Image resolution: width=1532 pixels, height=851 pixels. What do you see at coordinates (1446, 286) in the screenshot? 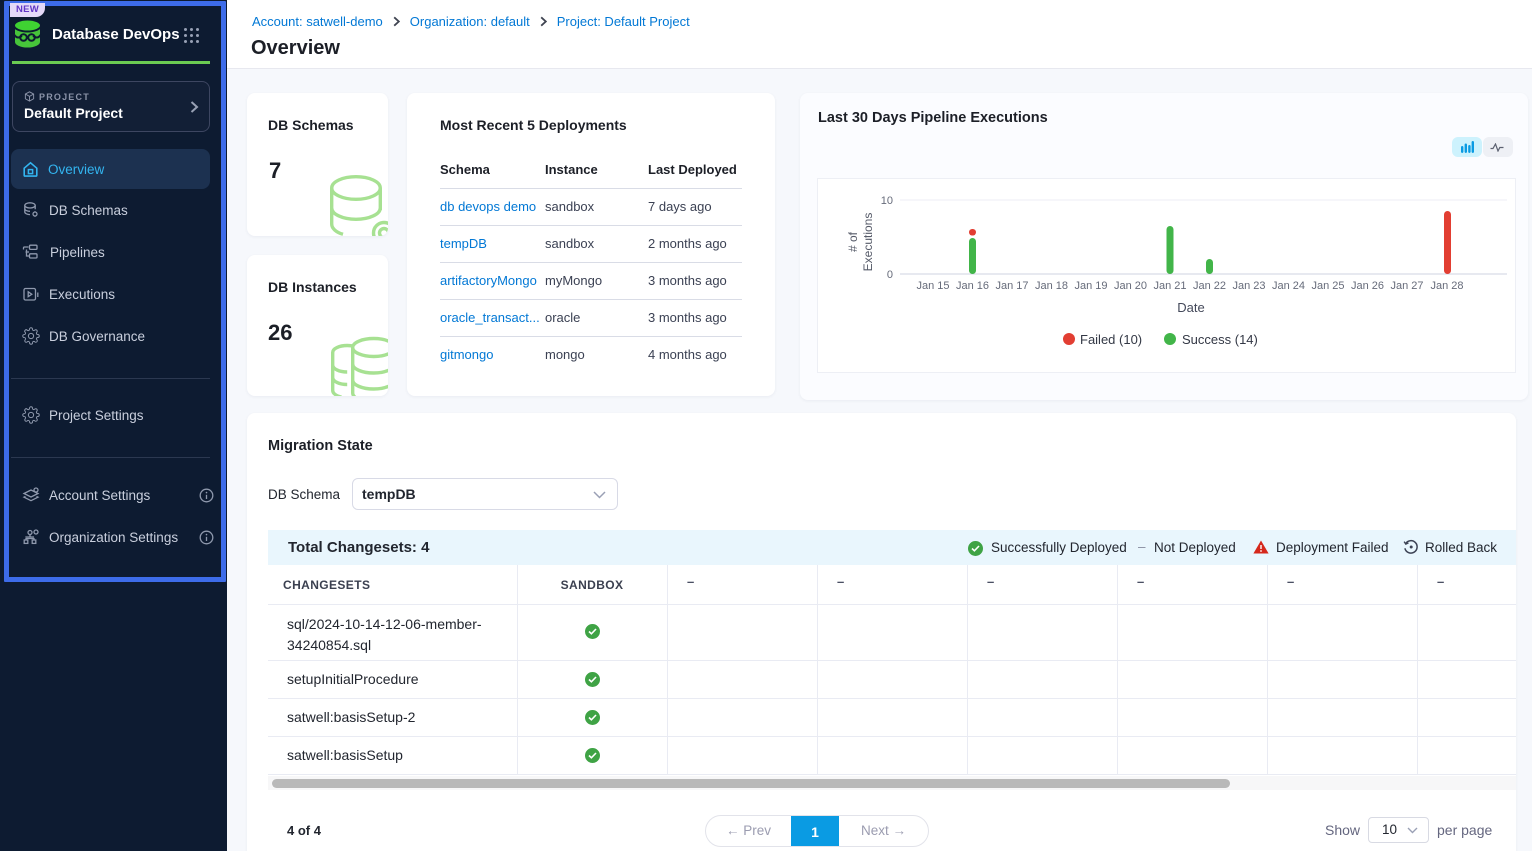
I see `svg-text: Jan 28` at bounding box center [1446, 286].